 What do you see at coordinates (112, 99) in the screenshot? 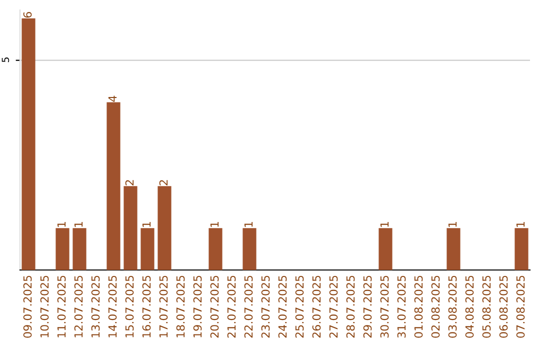
I see `data-label: 4` at bounding box center [112, 99].